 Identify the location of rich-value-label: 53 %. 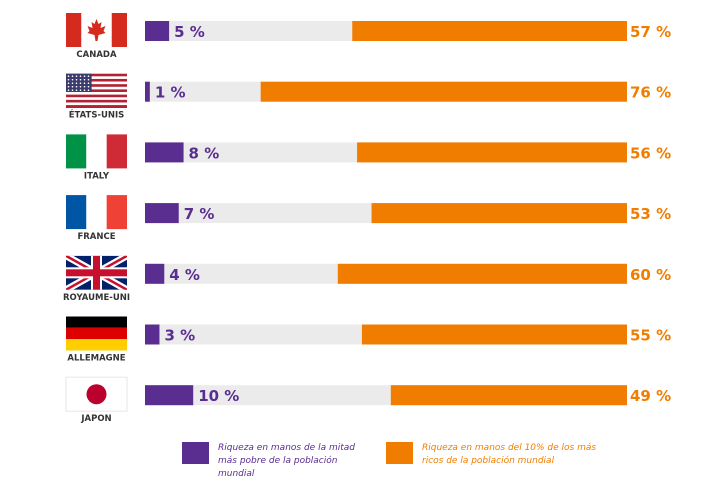
(650, 214).